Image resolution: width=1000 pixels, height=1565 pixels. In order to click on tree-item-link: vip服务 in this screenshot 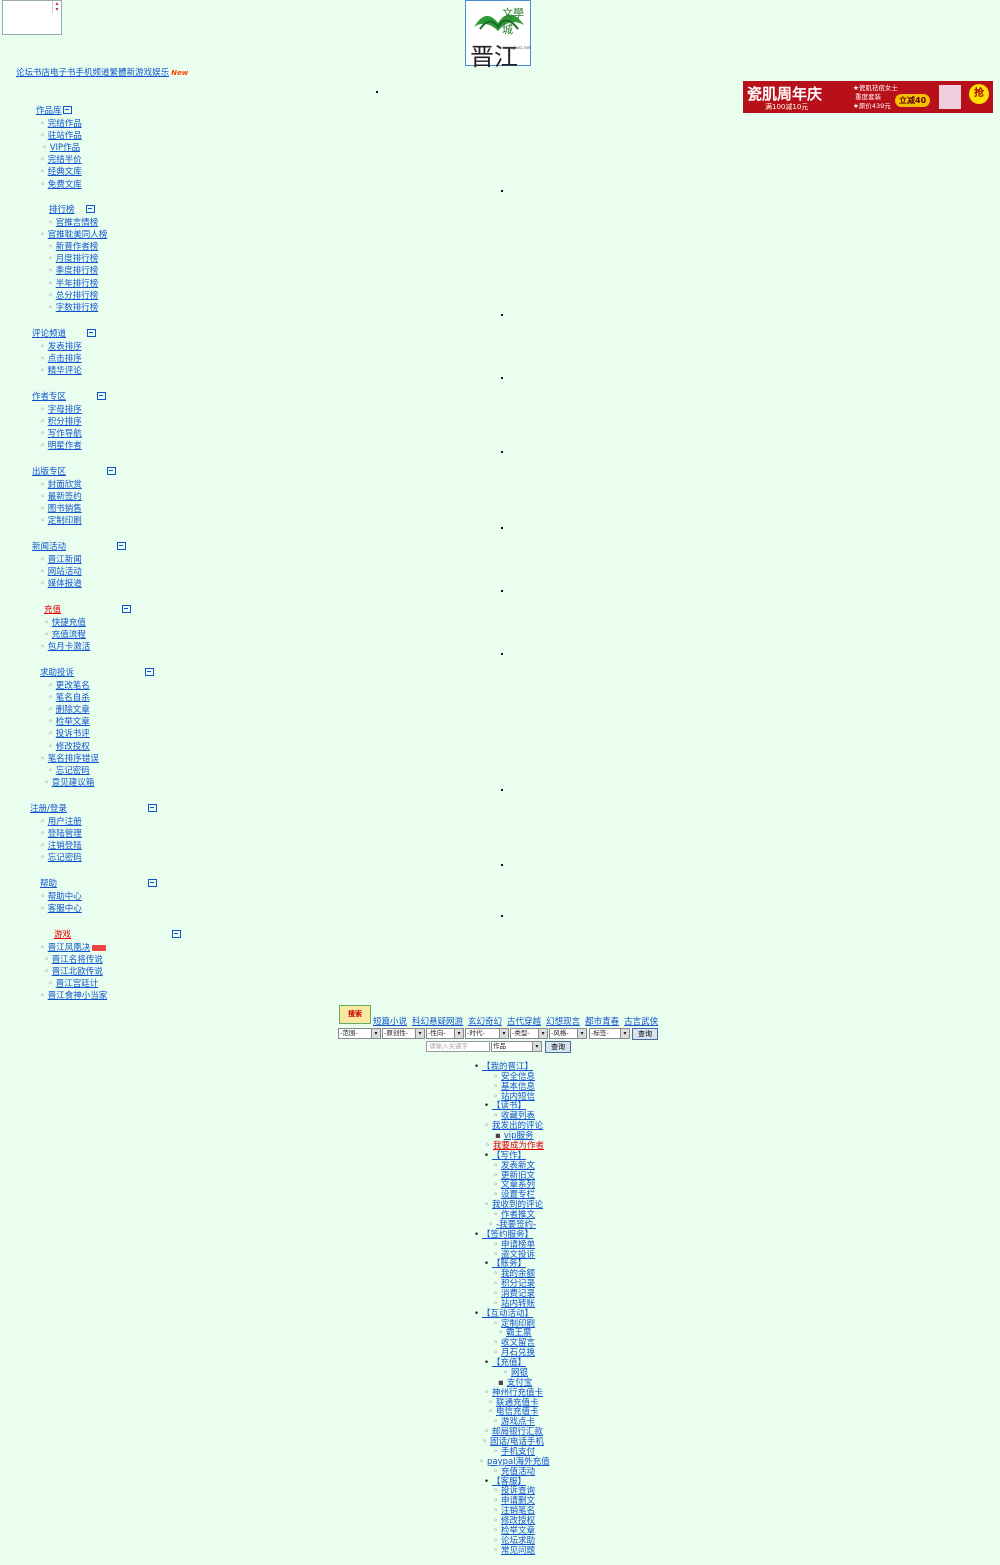, I will do `click(518, 1136)`.